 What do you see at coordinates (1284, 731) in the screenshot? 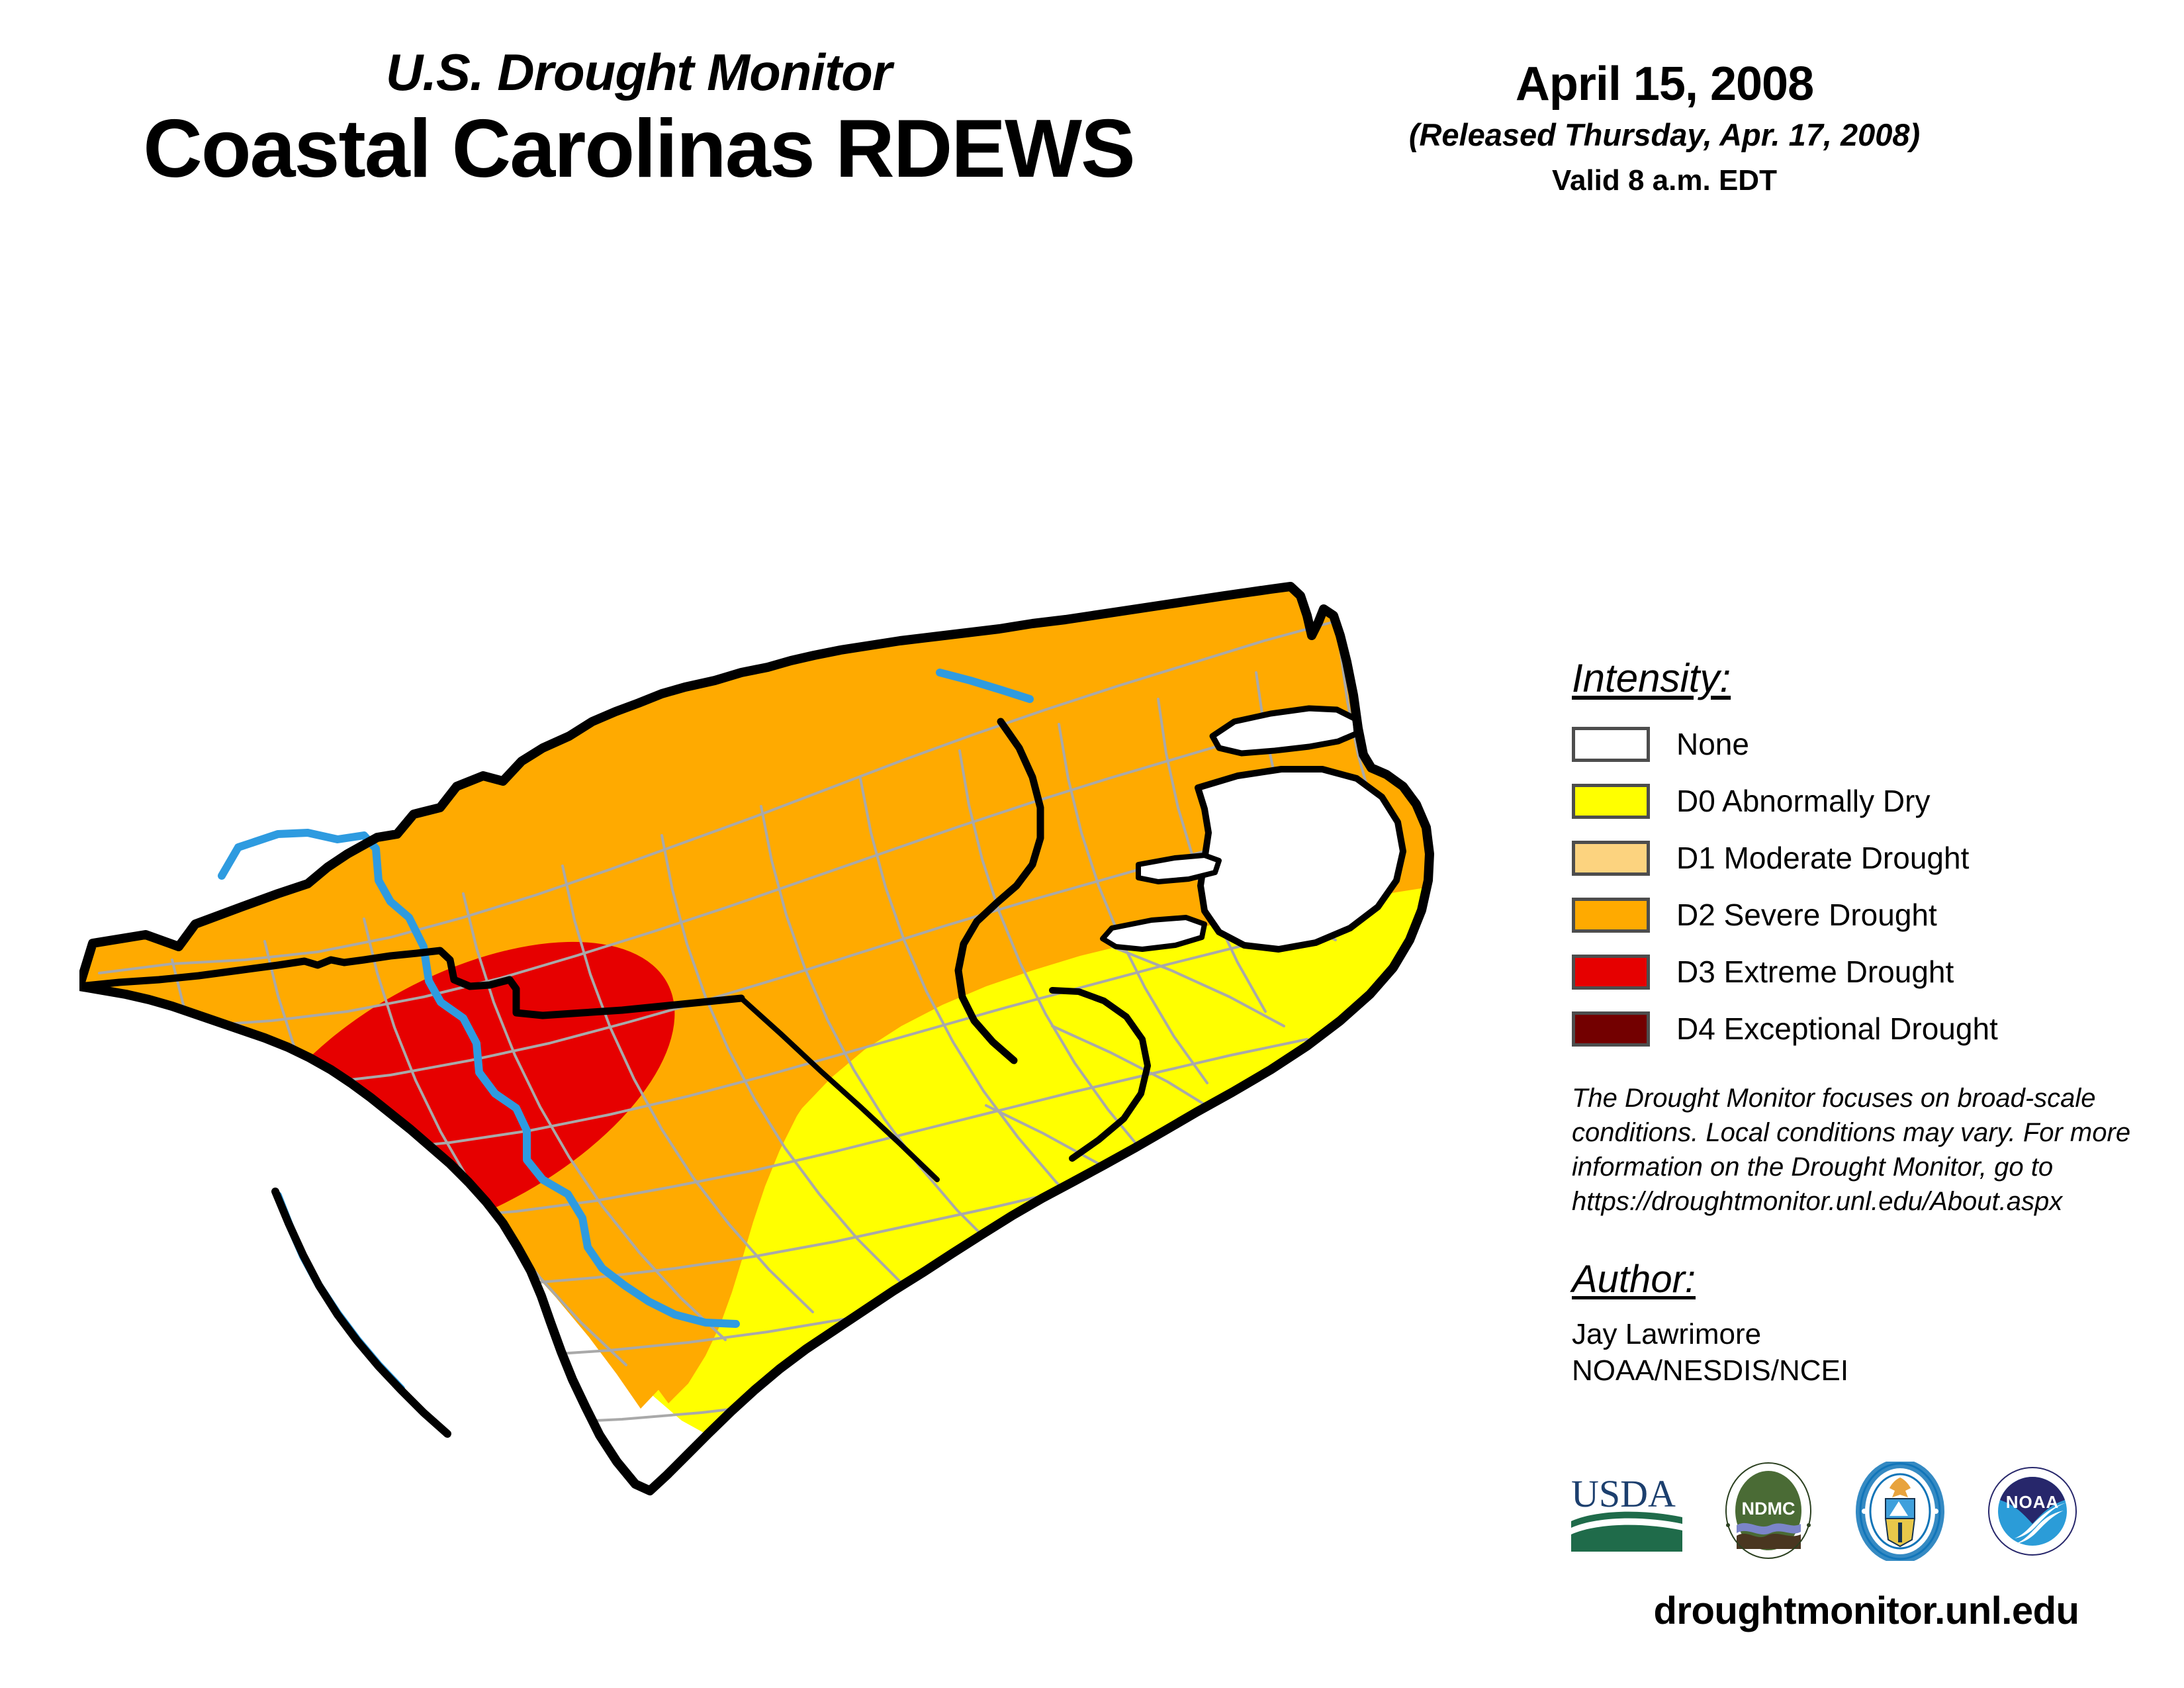
I see `albemarle-sound` at bounding box center [1284, 731].